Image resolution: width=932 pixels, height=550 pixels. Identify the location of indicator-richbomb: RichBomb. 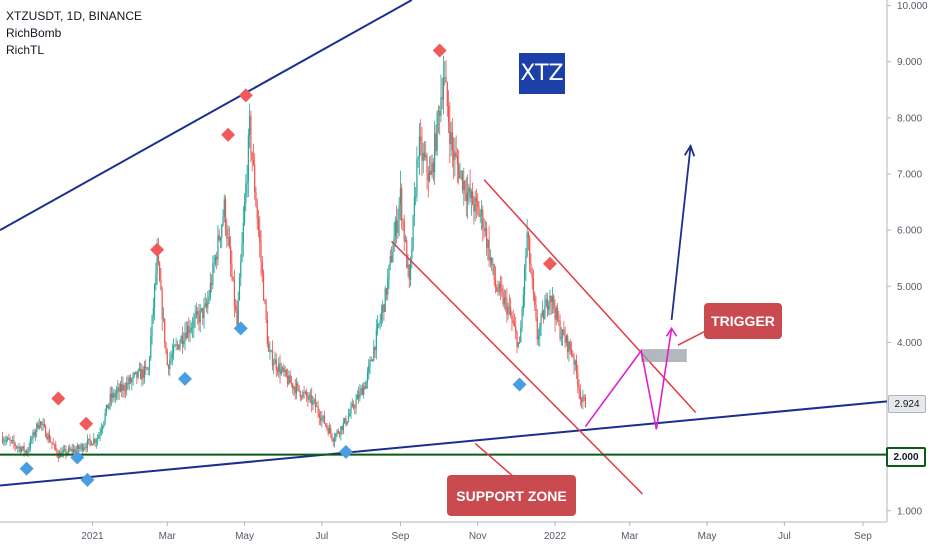
(34, 33).